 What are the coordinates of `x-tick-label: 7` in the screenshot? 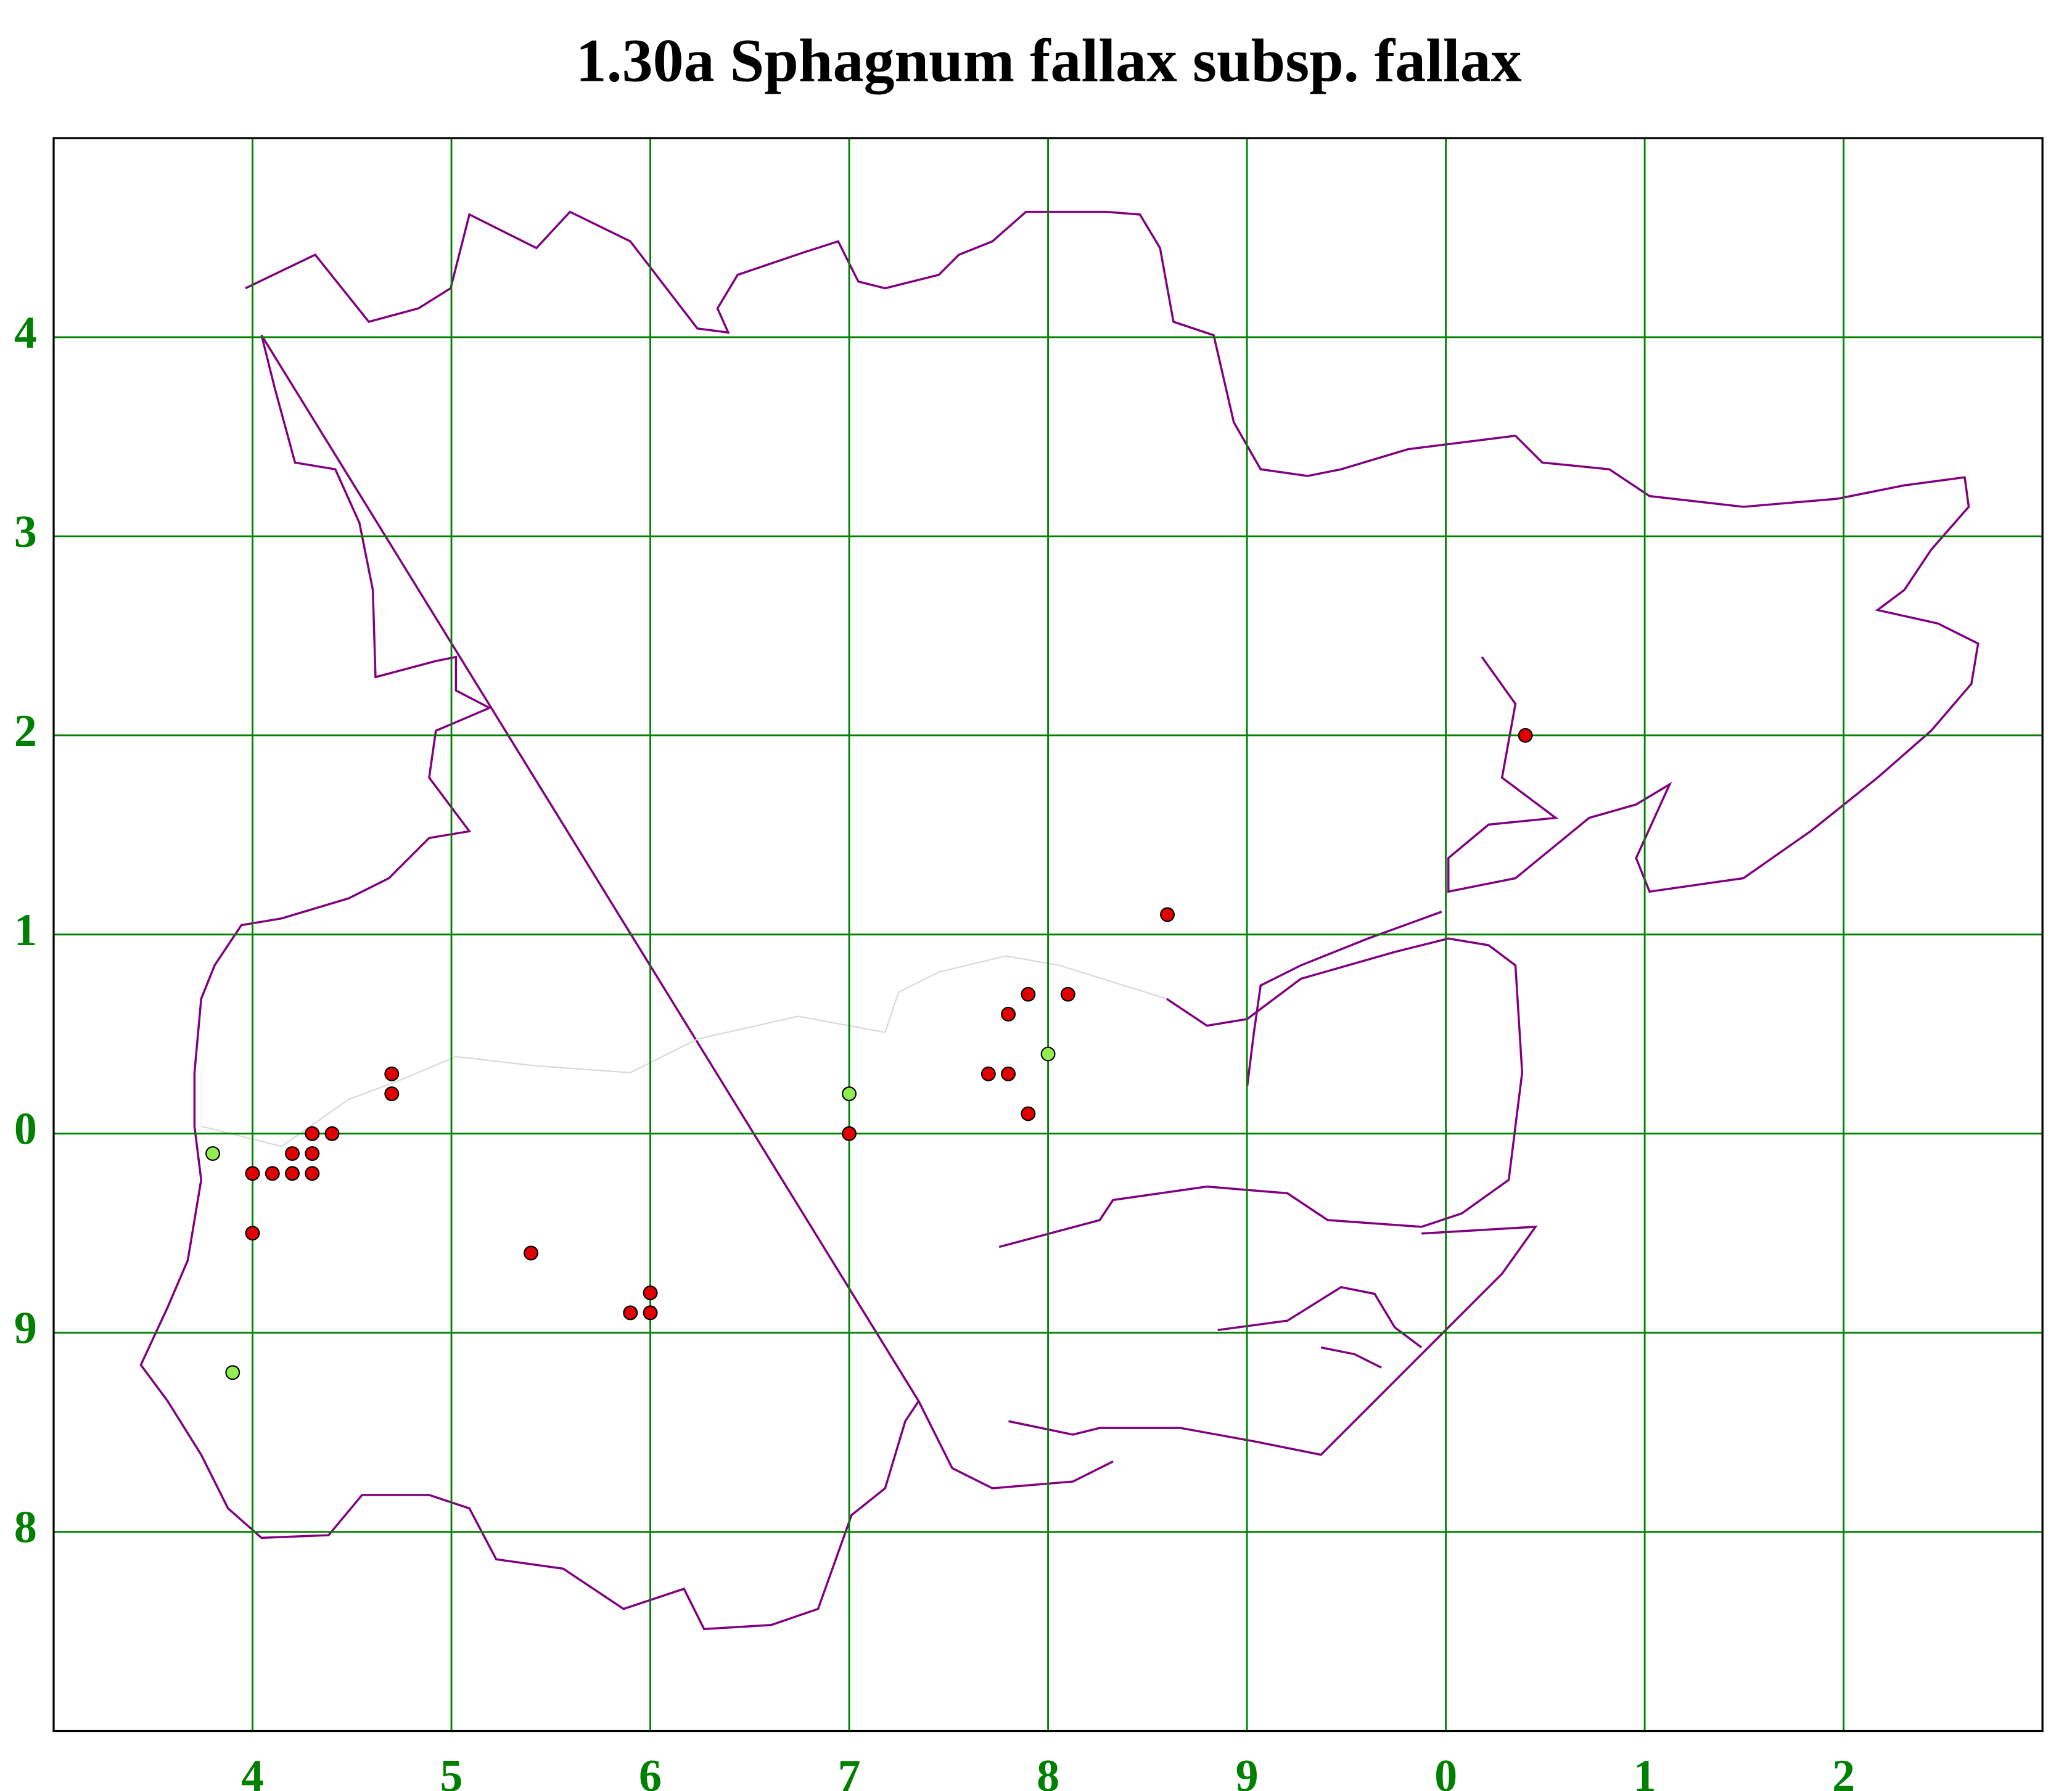 It's located at (850, 1770).